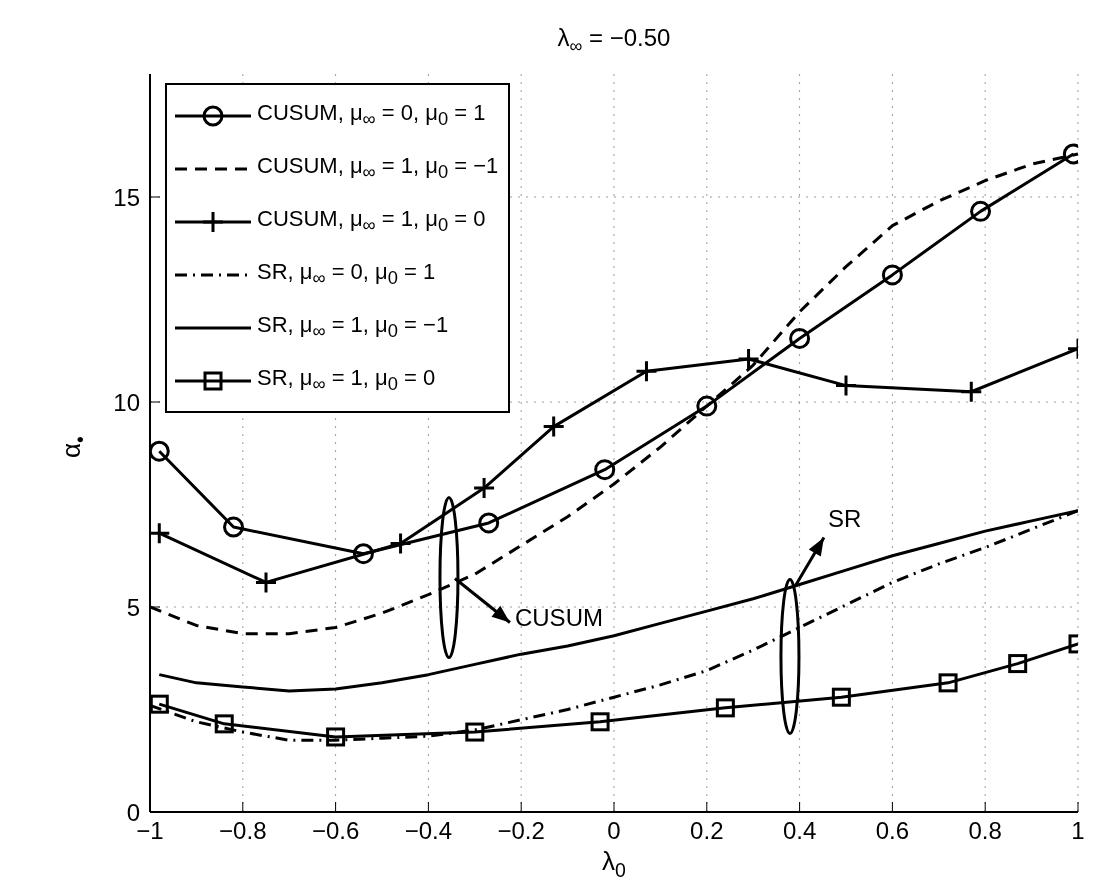  Describe the element at coordinates (844, 518) in the screenshot. I see `annotation: SR` at that location.